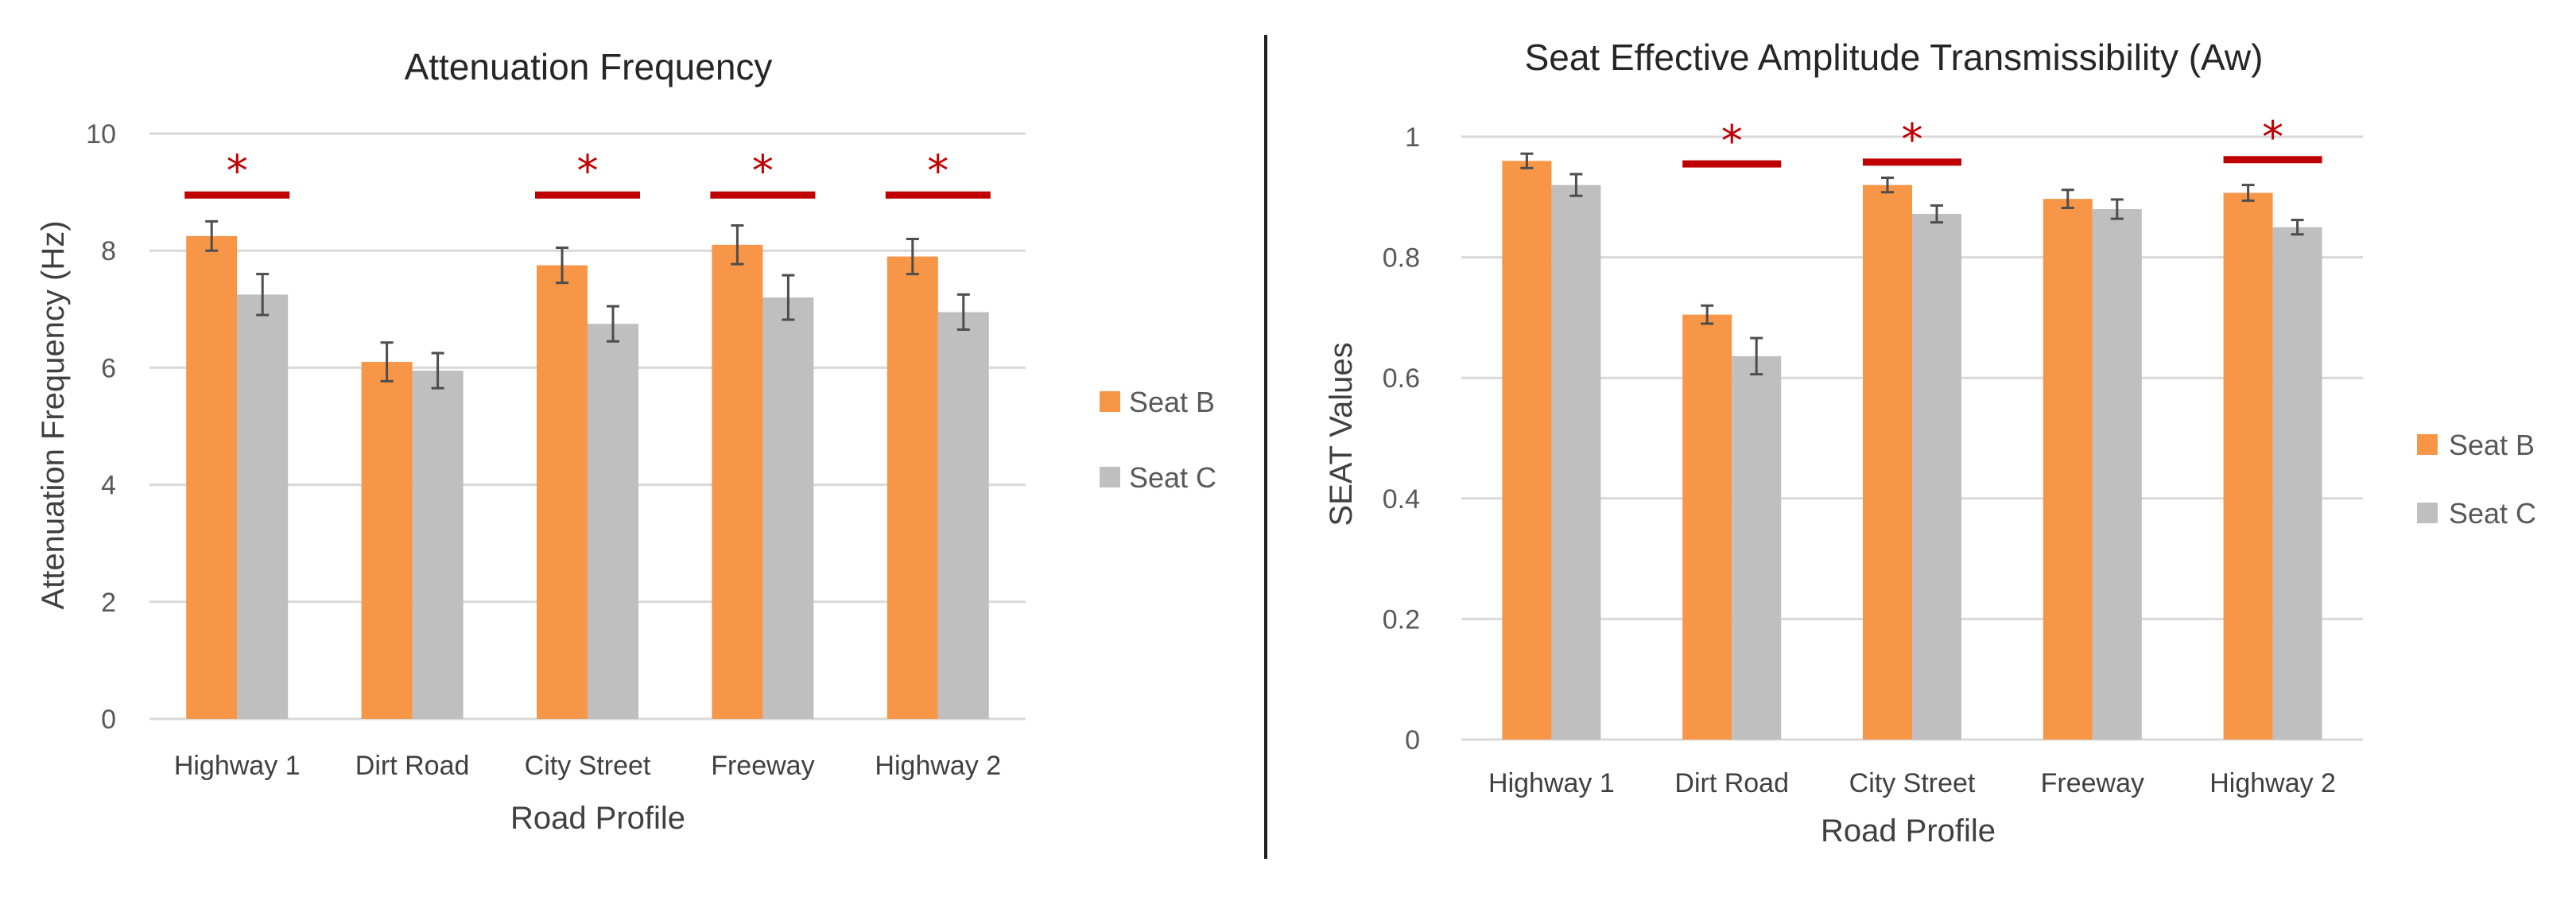 Image resolution: width=2576 pixels, height=897 pixels. What do you see at coordinates (1402, 438) in the screenshot?
I see `y-tick-labels: 0 0.2 0.4 0.6 0.8 1` at bounding box center [1402, 438].